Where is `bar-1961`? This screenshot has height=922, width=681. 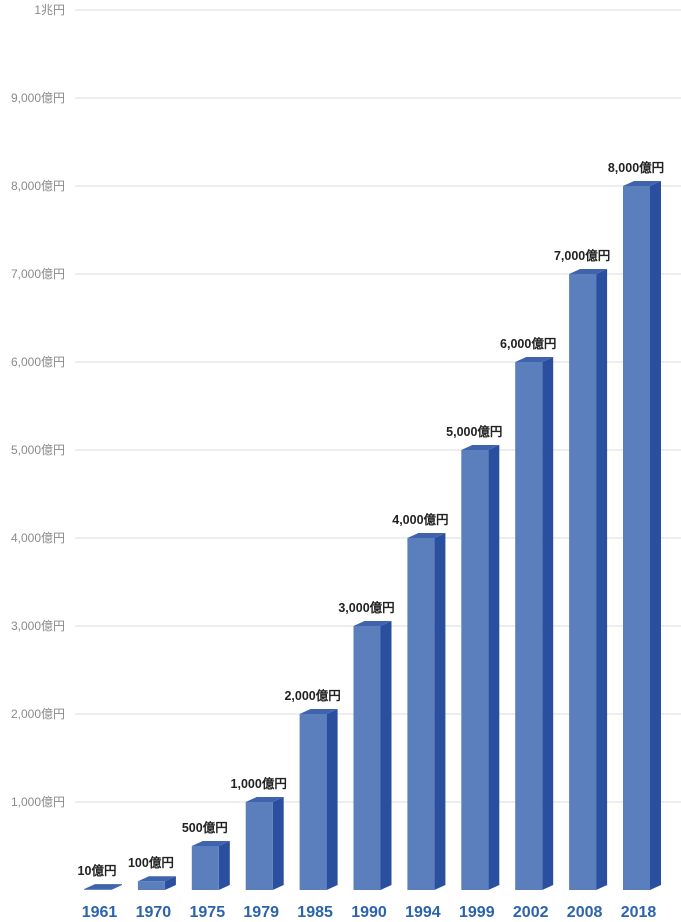 bar-1961 is located at coordinates (103, 887).